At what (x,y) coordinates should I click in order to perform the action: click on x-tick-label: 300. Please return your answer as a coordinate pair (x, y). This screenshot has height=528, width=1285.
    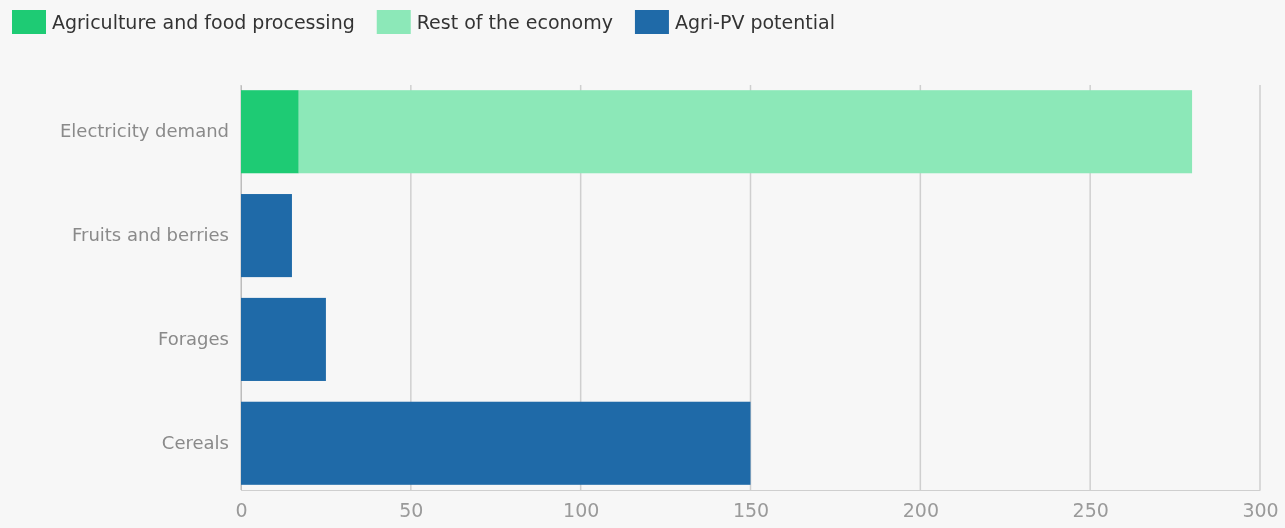
    Looking at the image, I should click on (1260, 510).